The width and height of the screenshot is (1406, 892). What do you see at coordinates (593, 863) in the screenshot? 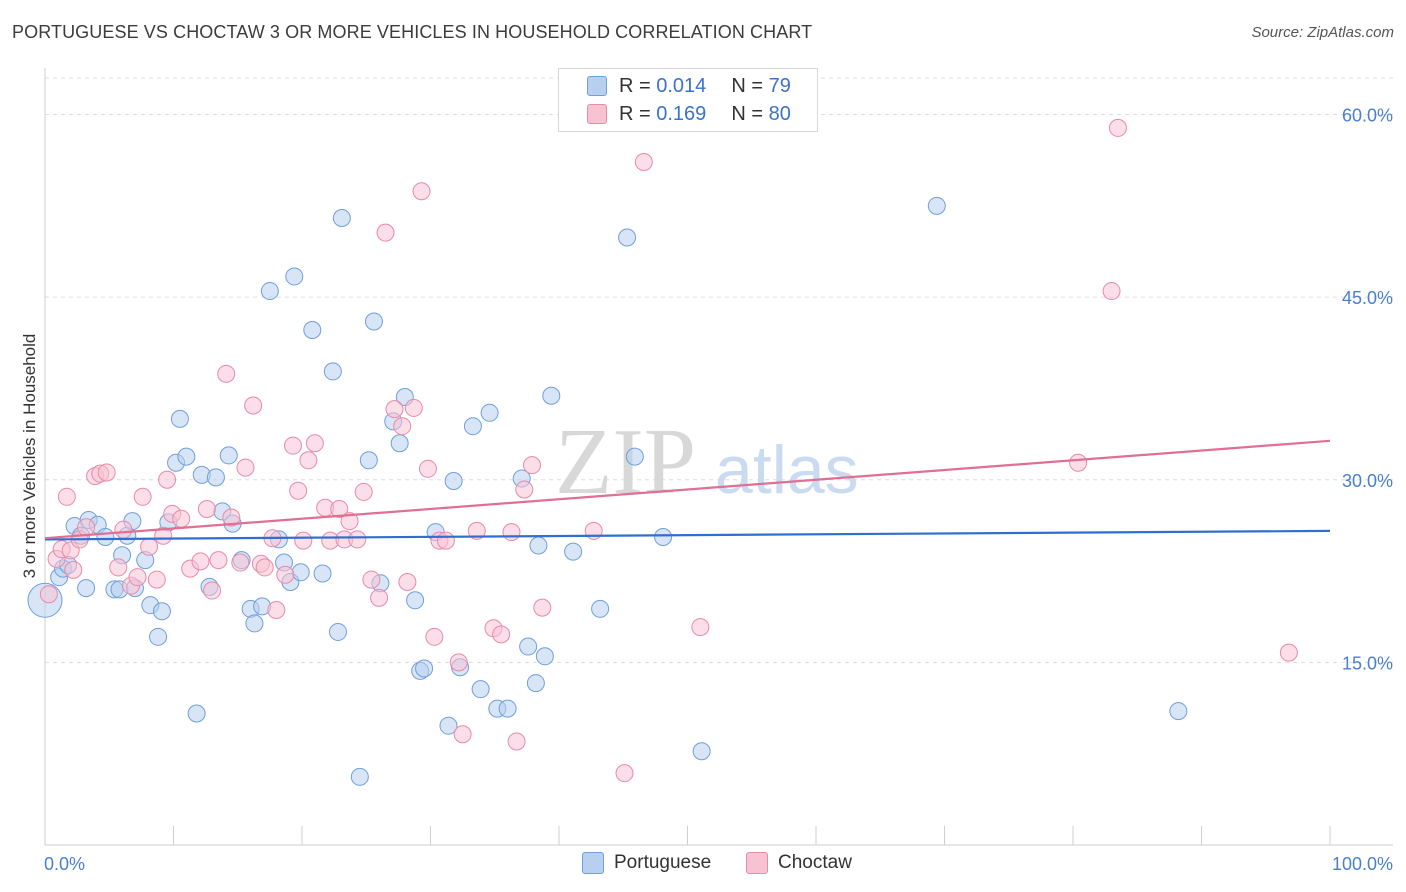
I see `portuguese-legend-swatch` at bounding box center [593, 863].